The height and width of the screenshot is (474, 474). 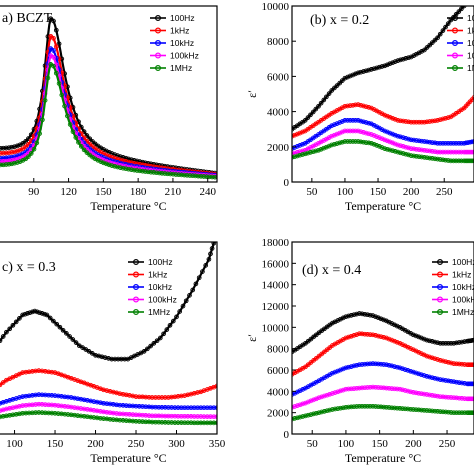 What do you see at coordinates (276, 264) in the screenshot?
I see `y-tick-label: 16000` at bounding box center [276, 264].